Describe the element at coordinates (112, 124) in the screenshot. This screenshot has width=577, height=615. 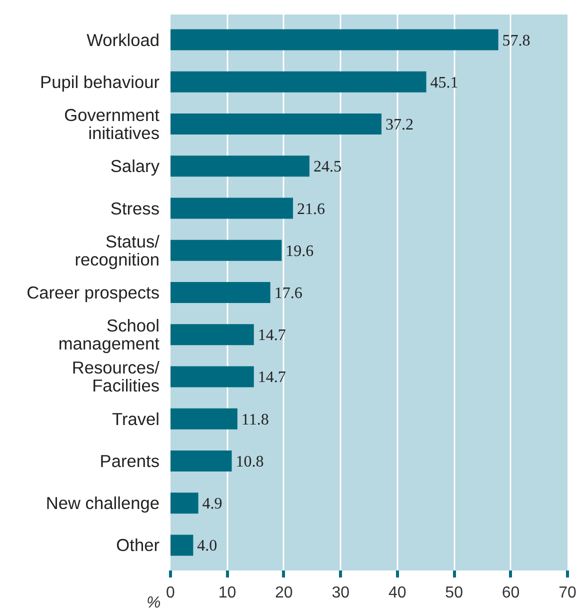
I see `y-tick-label: Government initiatives` at that location.